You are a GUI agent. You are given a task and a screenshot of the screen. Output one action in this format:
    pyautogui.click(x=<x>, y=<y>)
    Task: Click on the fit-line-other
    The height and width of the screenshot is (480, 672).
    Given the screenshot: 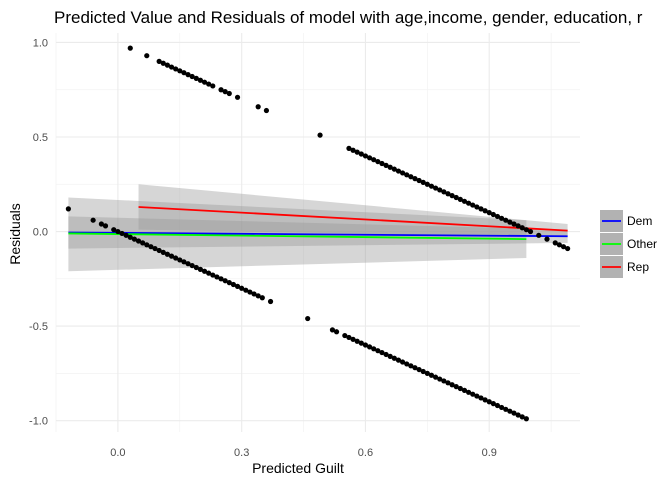 What is the action you would take?
    pyautogui.click(x=297, y=236)
    